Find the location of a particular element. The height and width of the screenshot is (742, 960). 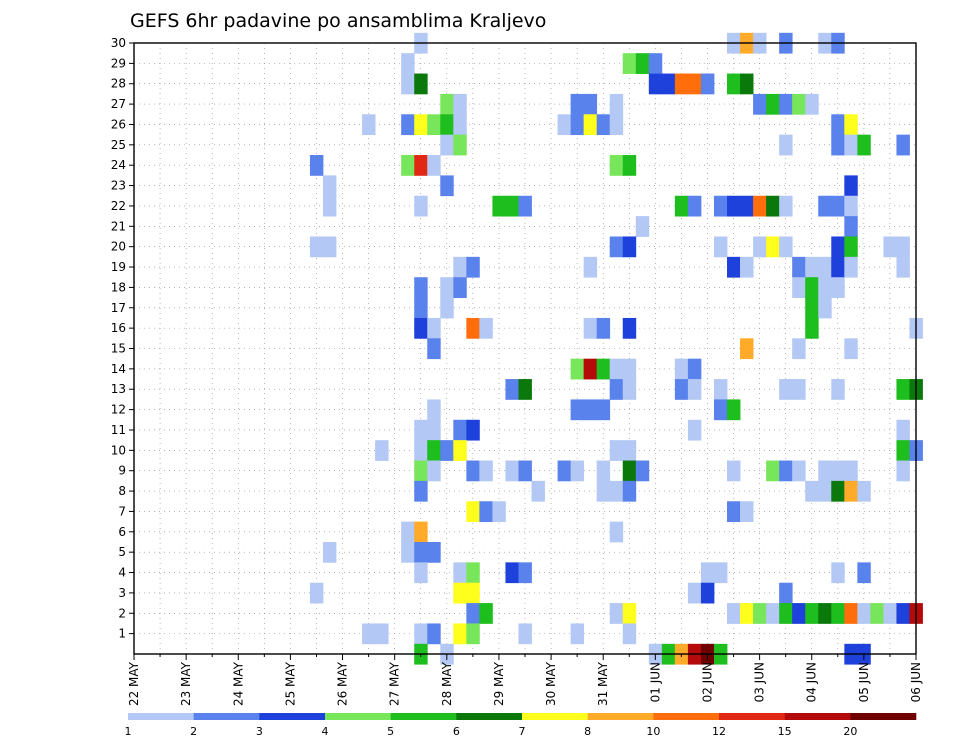

x-tick-label: 01 JUN is located at coordinates (655, 682).